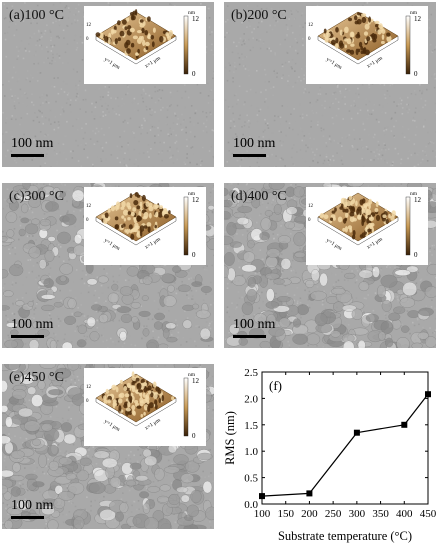 Image resolution: width=440 pixels, height=550 pixels. Describe the element at coordinates (309, 39) in the screenshot. I see `afm-z-tick: 0` at that location.